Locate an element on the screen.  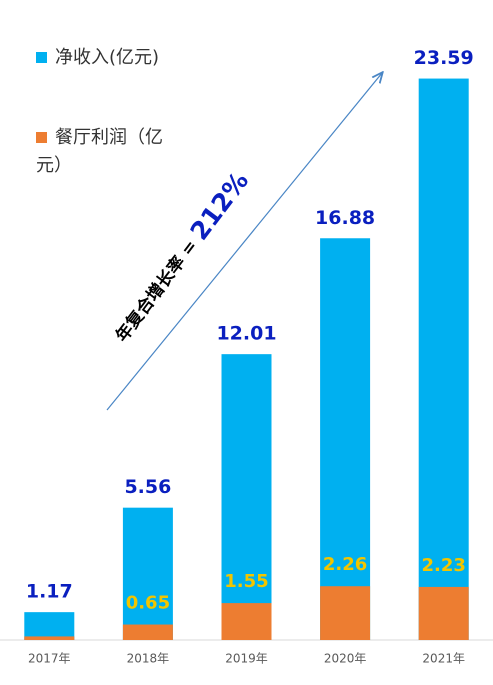
legend-item: 净收入(亿元) is located at coordinates (111, 58).